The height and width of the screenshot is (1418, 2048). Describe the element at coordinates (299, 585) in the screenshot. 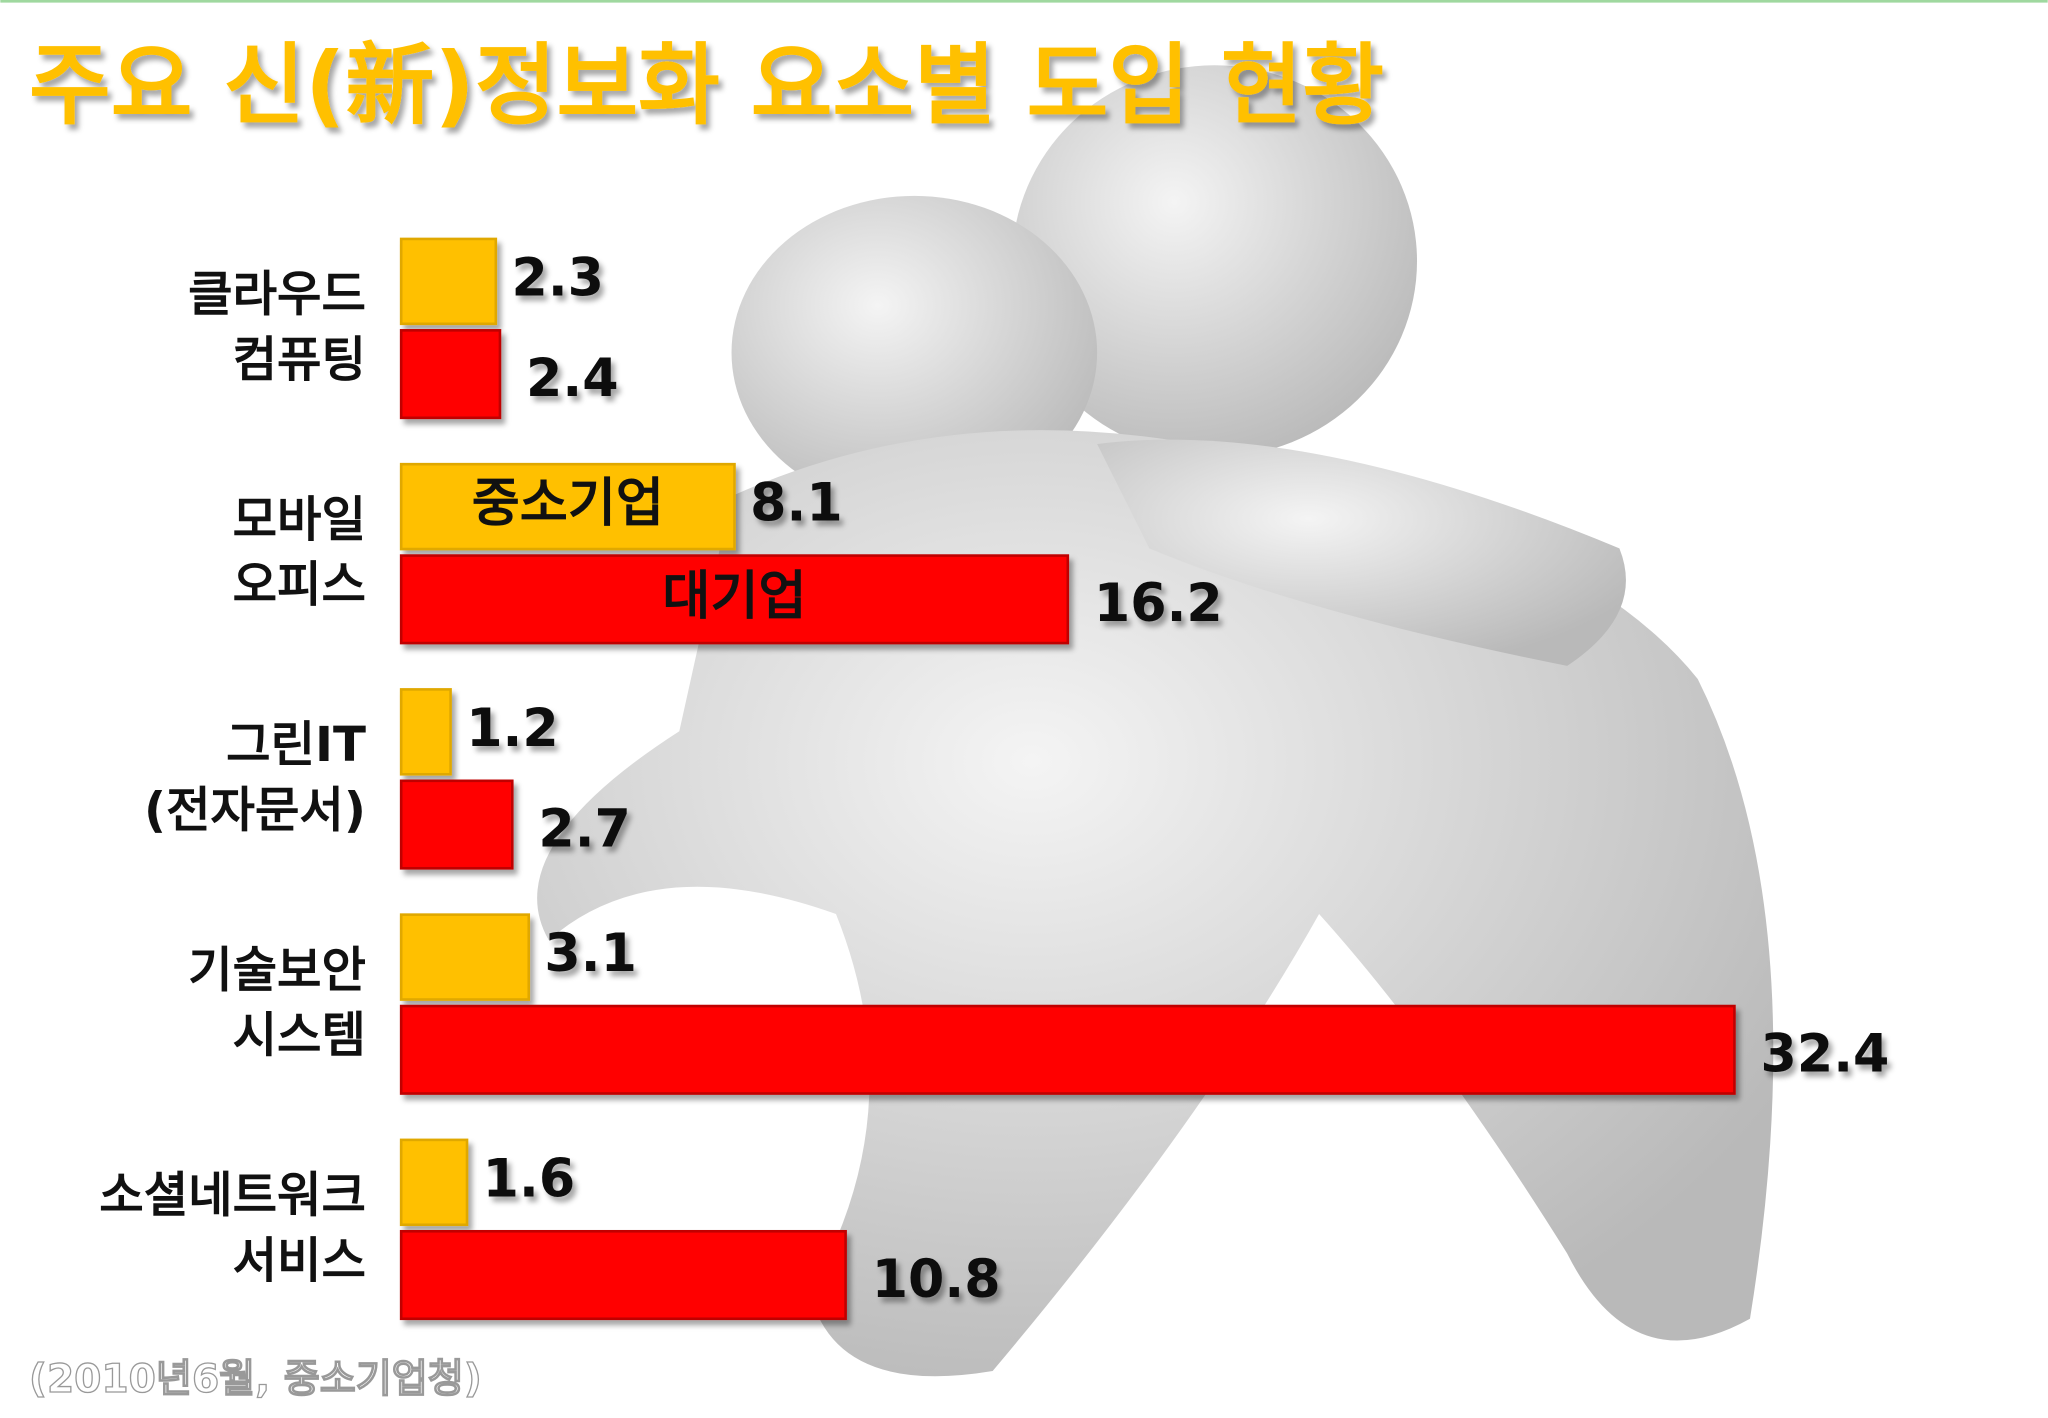

I see `category-label: 오피스` at that location.